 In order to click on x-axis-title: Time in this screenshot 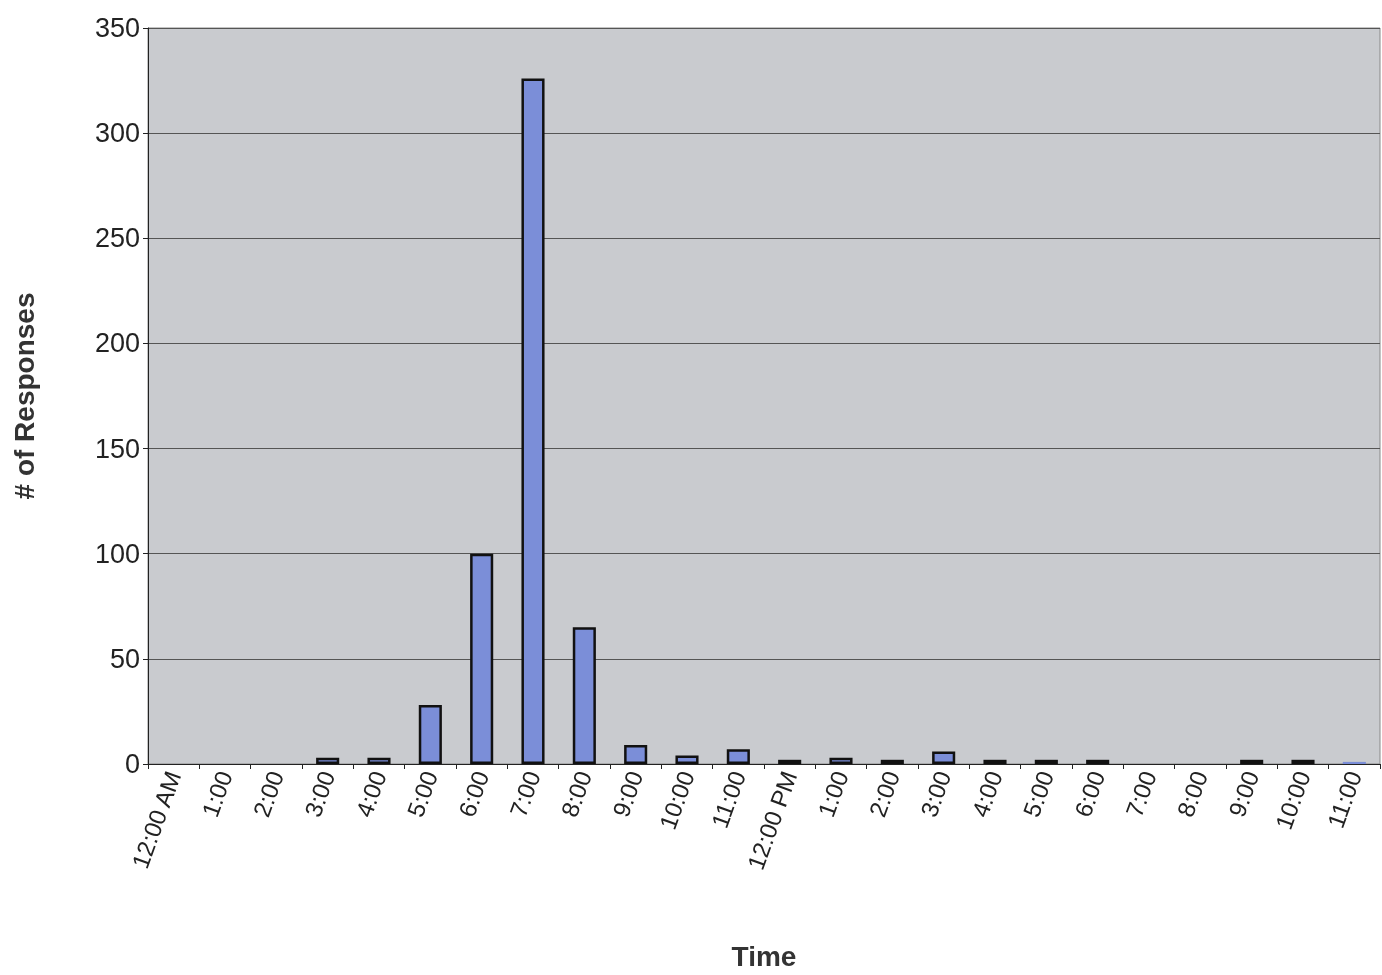, I will do `click(764, 956)`.